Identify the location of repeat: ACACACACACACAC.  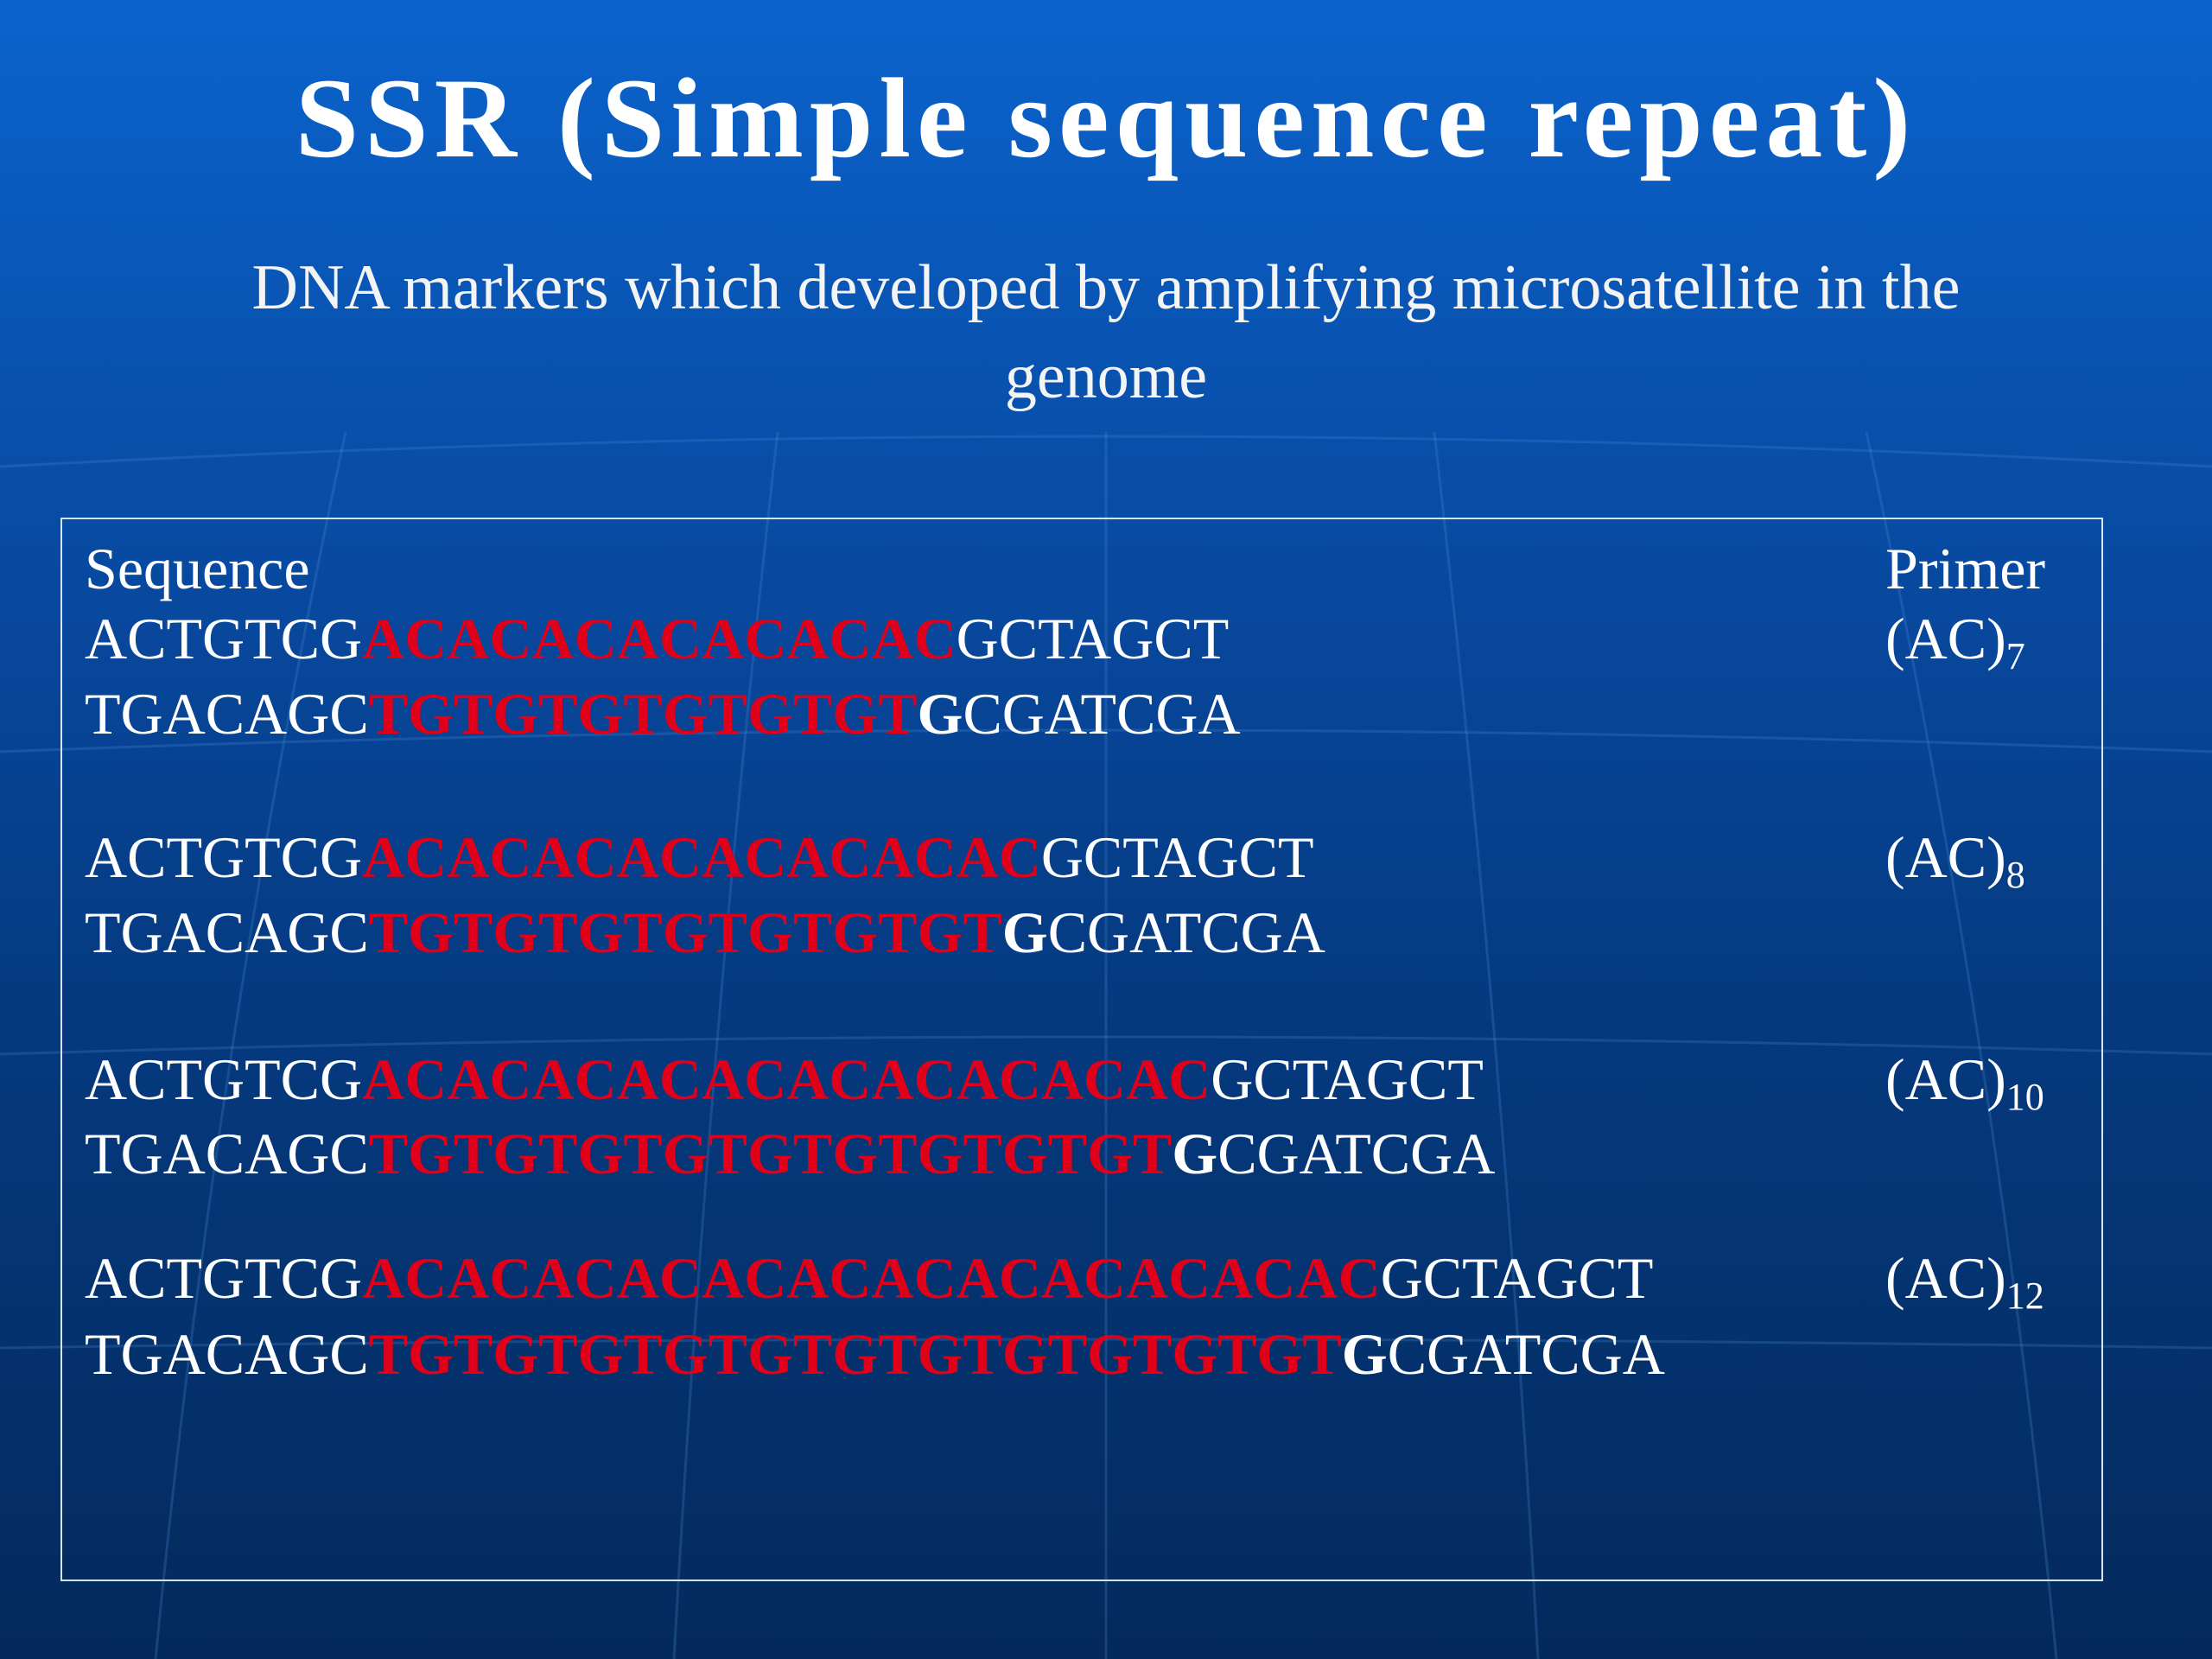
(659, 638).